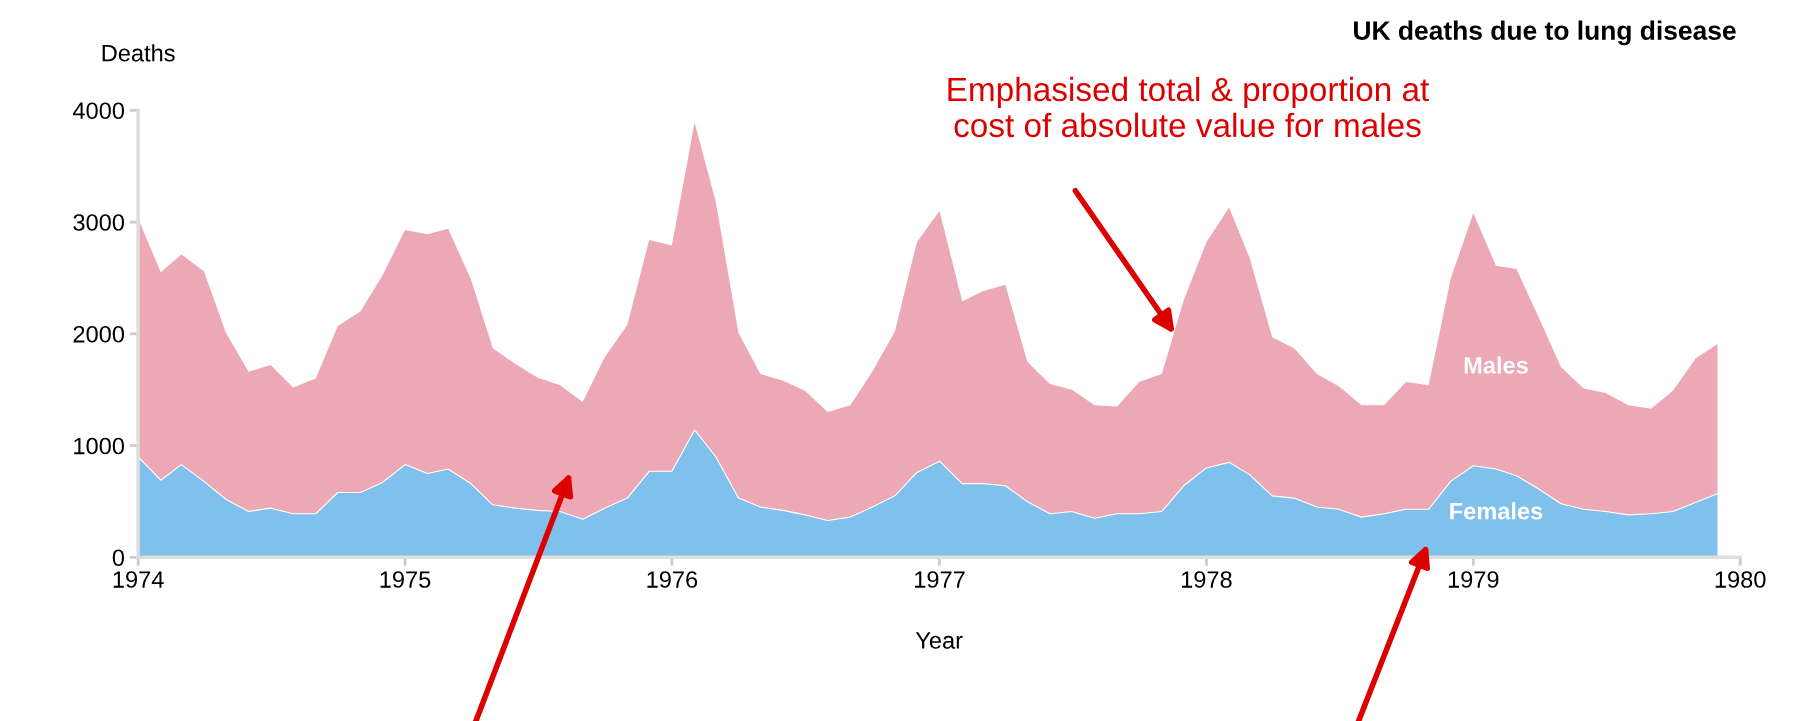  Describe the element at coordinates (98, 111) in the screenshot. I see `y-tick-label: 4000` at that location.